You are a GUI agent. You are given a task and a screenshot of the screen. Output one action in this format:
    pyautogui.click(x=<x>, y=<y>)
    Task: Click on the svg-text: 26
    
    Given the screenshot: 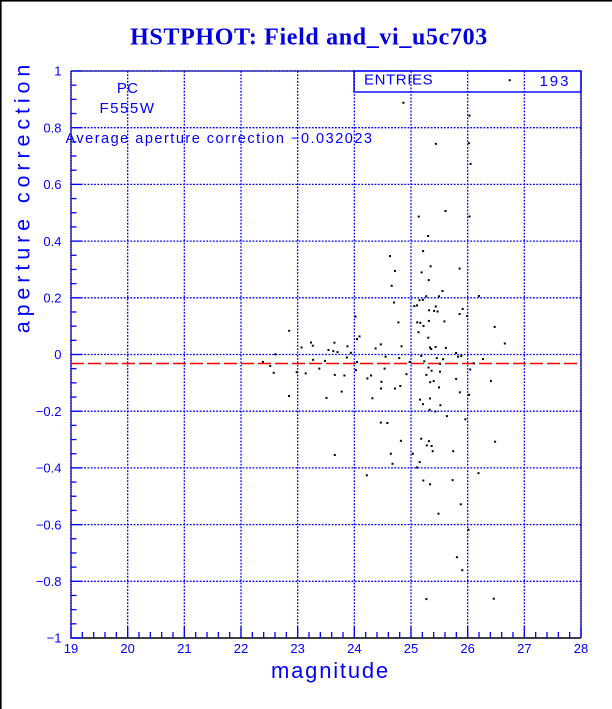 What is the action you would take?
    pyautogui.click(x=467, y=648)
    